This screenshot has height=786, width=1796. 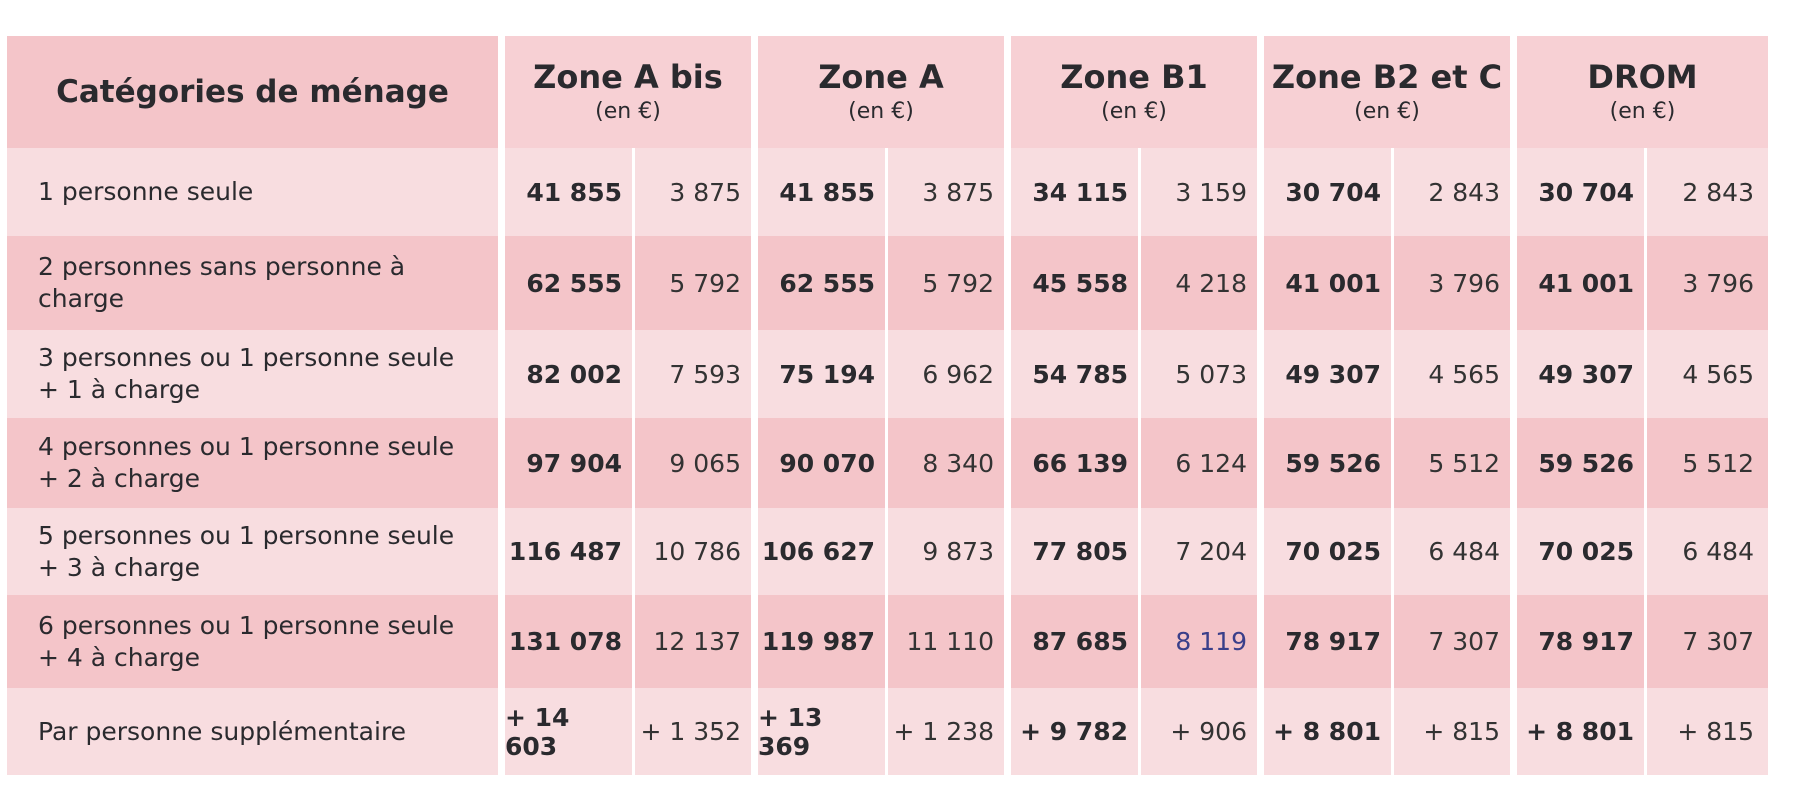 What do you see at coordinates (570, 551) in the screenshot?
I see `table-cell: 116 487` at bounding box center [570, 551].